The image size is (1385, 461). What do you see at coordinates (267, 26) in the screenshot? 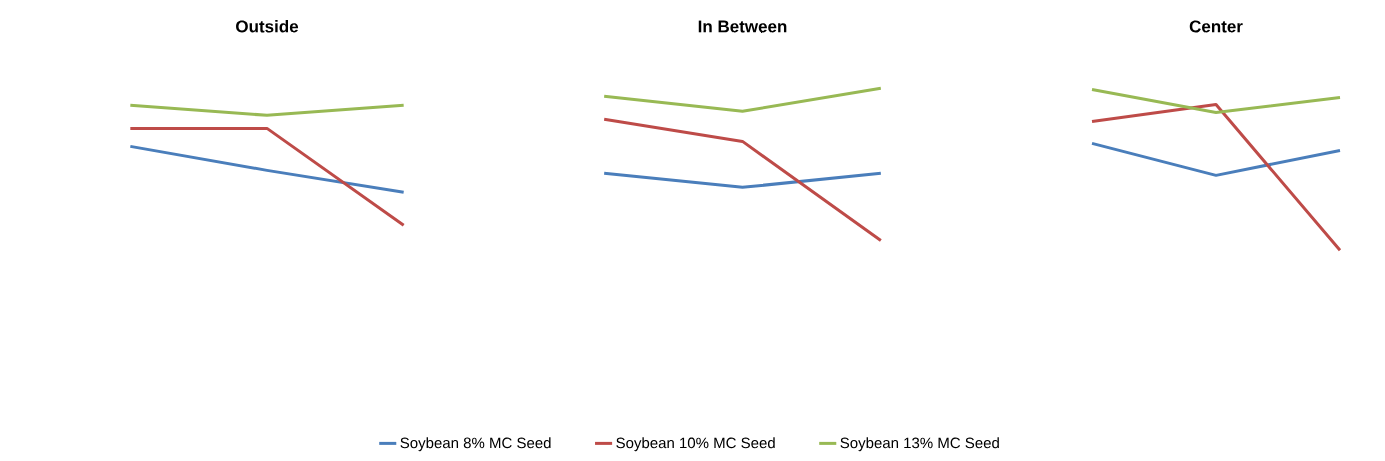
I see `chart-title: Outside` at bounding box center [267, 26].